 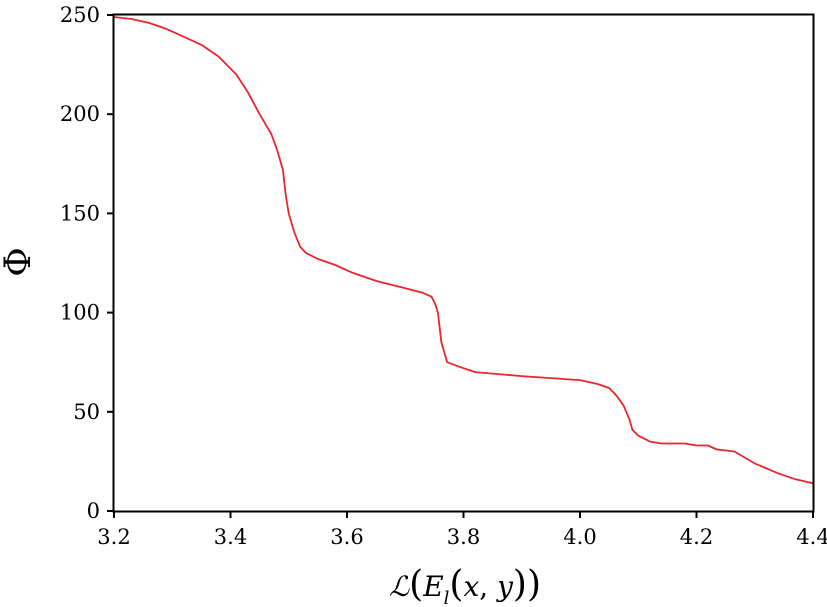 What do you see at coordinates (230, 537) in the screenshot?
I see `x-tick-label: 3.4` at bounding box center [230, 537].